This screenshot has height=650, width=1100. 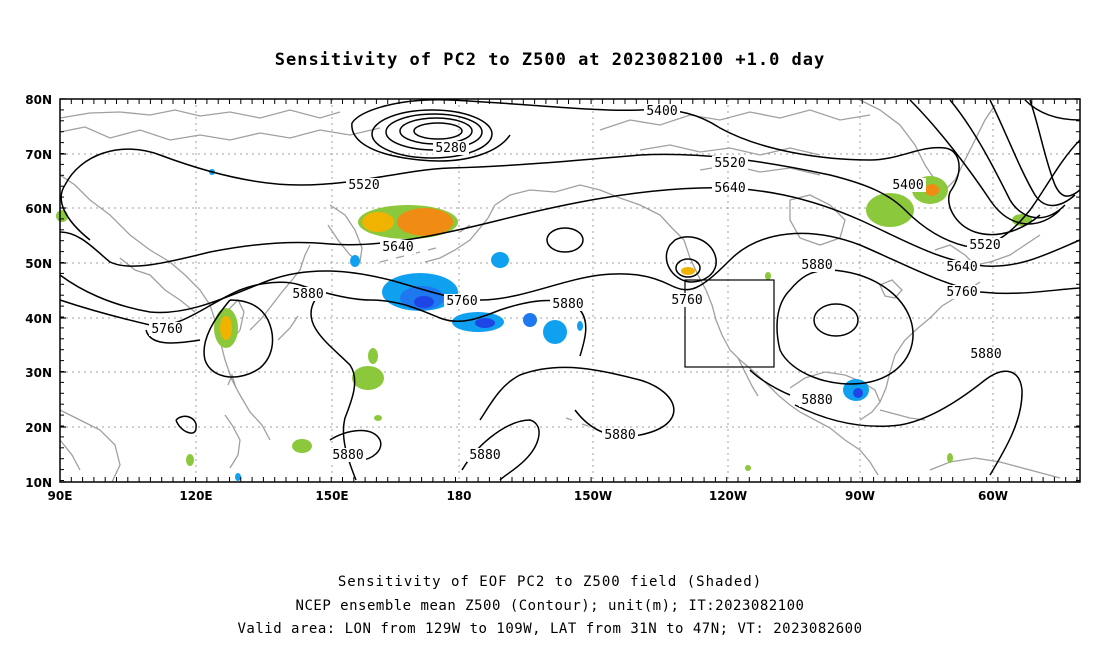 I want to click on lon-tick-label: 90E, so click(x=60, y=496).